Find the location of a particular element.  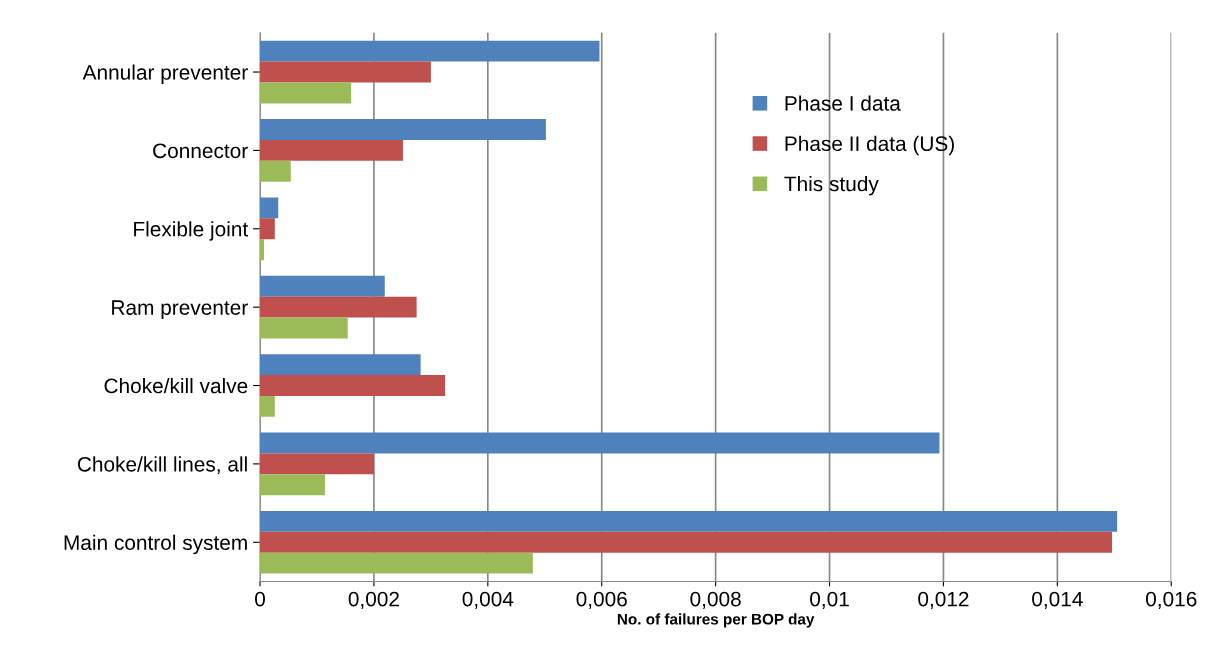

y-tick-label: Flexible joint is located at coordinates (191, 231).